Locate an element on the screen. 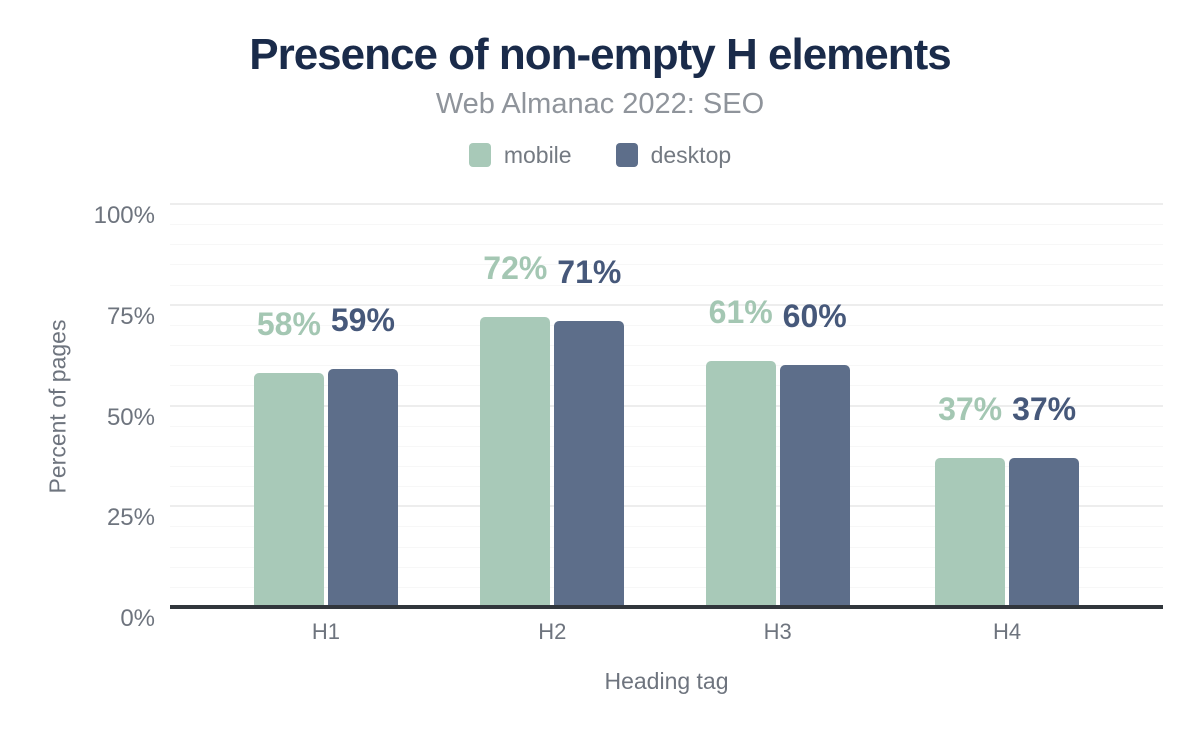 This screenshot has height=742, width=1200. x-tick-H4: H4 is located at coordinates (1007, 631).